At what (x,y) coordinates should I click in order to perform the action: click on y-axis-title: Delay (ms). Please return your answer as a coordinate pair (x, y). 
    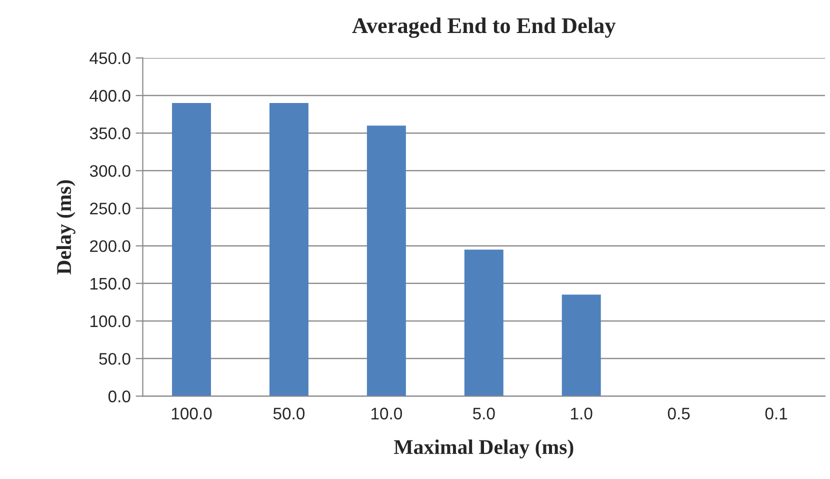
    Looking at the image, I should click on (66, 227).